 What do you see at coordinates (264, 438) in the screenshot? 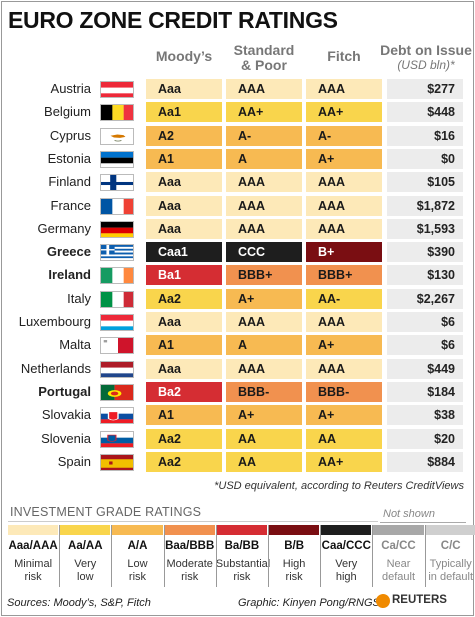
I see `rating-cell-sp: AA` at bounding box center [264, 438].